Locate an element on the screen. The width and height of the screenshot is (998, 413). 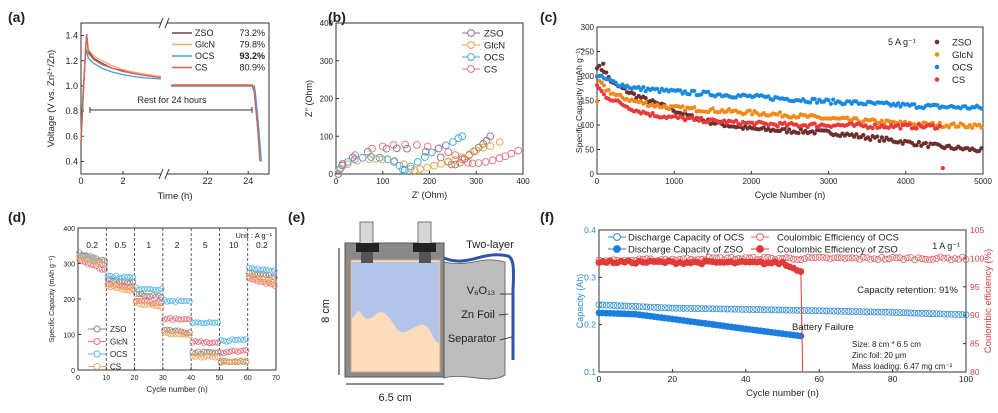
current-density-label: 5 A g⁻¹ is located at coordinates (902, 42).